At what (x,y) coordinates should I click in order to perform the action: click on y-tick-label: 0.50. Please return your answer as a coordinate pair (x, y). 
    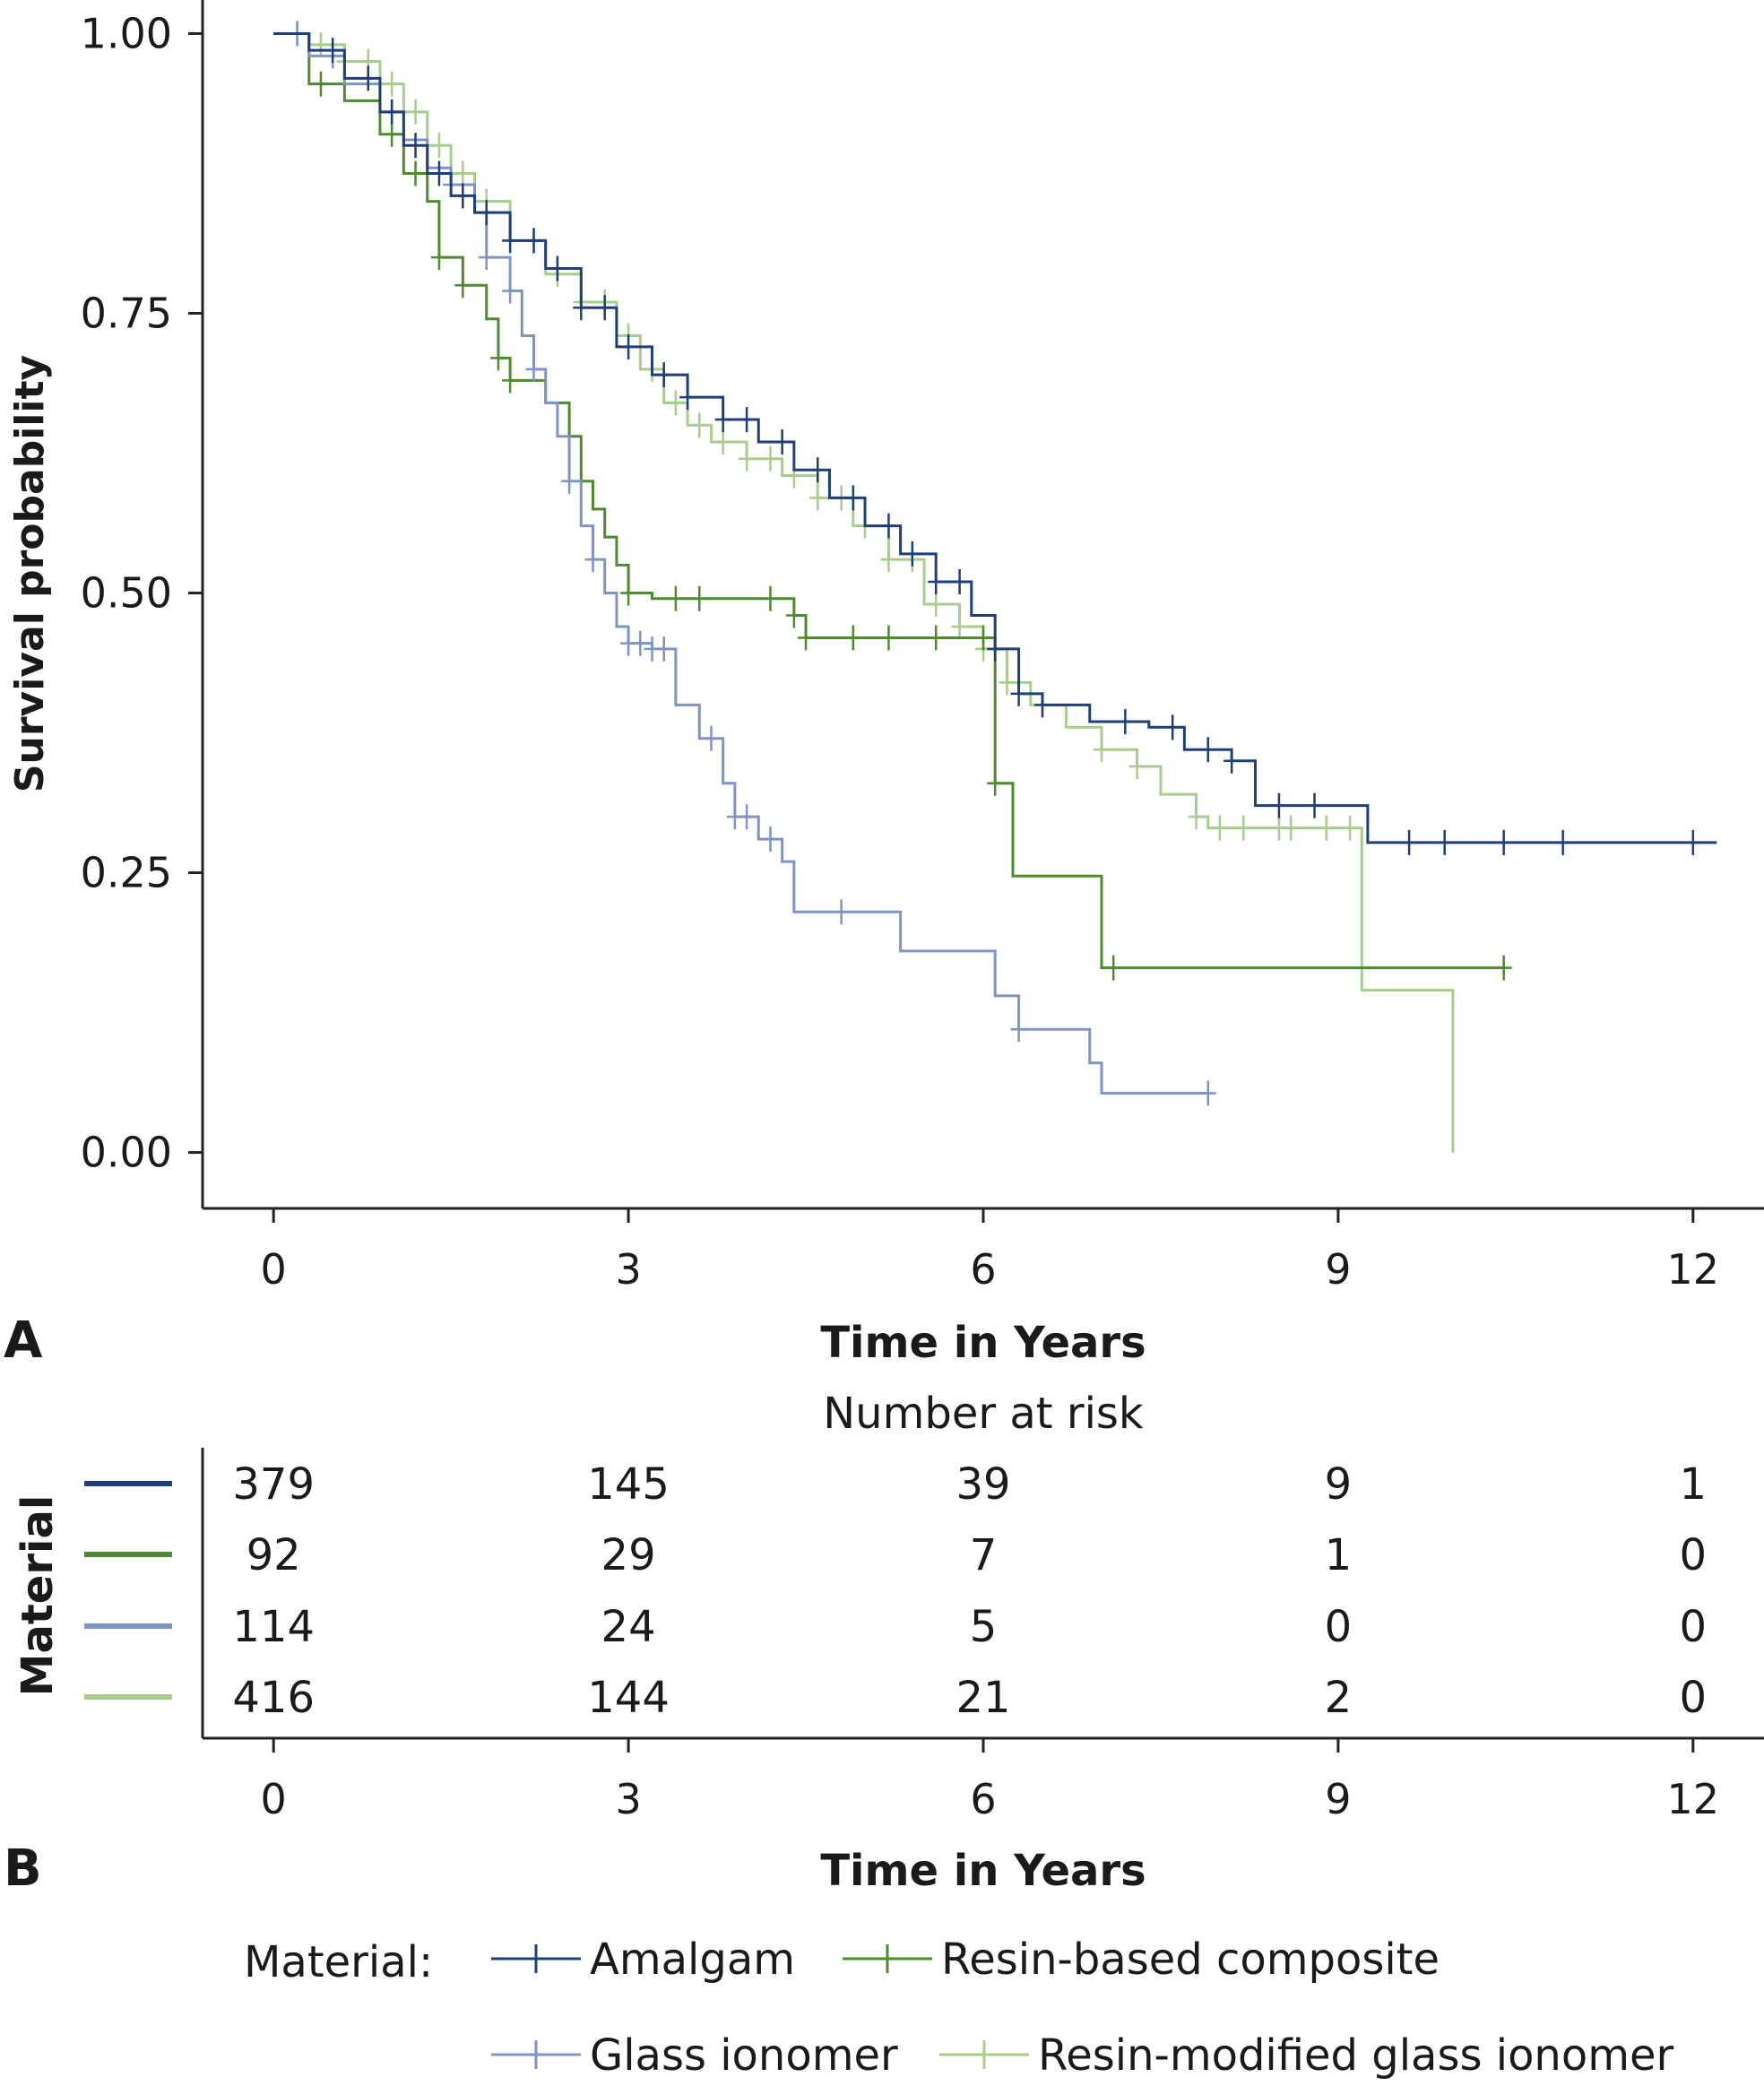
    Looking at the image, I should click on (126, 593).